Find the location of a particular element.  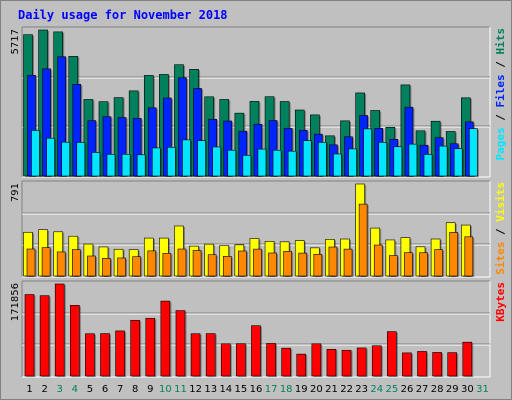

x-tick-day-27: 27 is located at coordinates (422, 389).